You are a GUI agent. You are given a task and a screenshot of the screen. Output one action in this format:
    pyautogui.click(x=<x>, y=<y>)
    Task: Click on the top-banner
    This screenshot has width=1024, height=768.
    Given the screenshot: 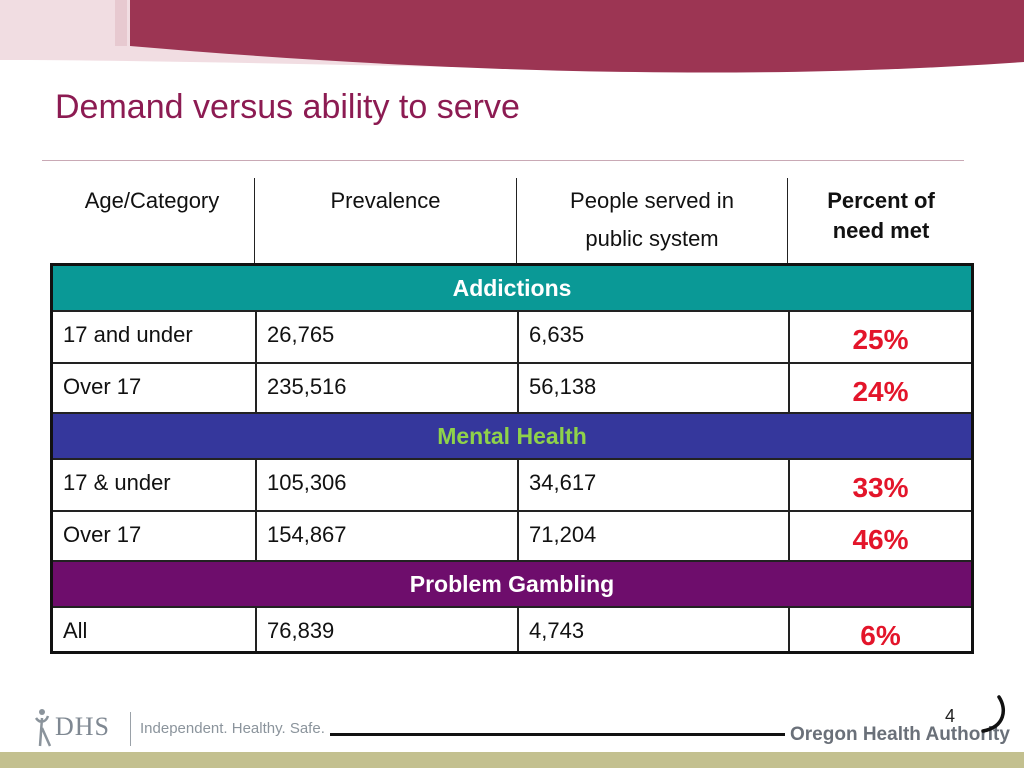 What is the action you would take?
    pyautogui.click(x=512, y=36)
    